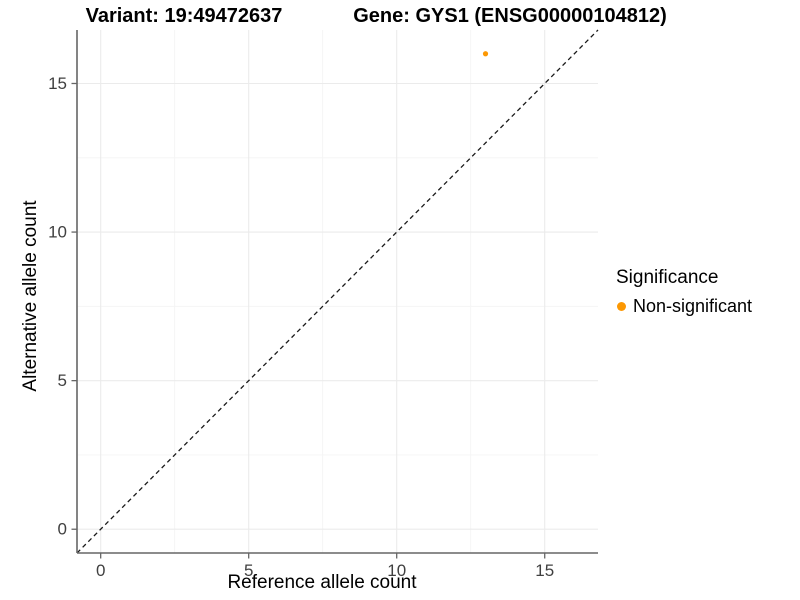 This screenshot has height=600, width=800. What do you see at coordinates (57, 83) in the screenshot?
I see `y-tick-label: 15` at bounding box center [57, 83].